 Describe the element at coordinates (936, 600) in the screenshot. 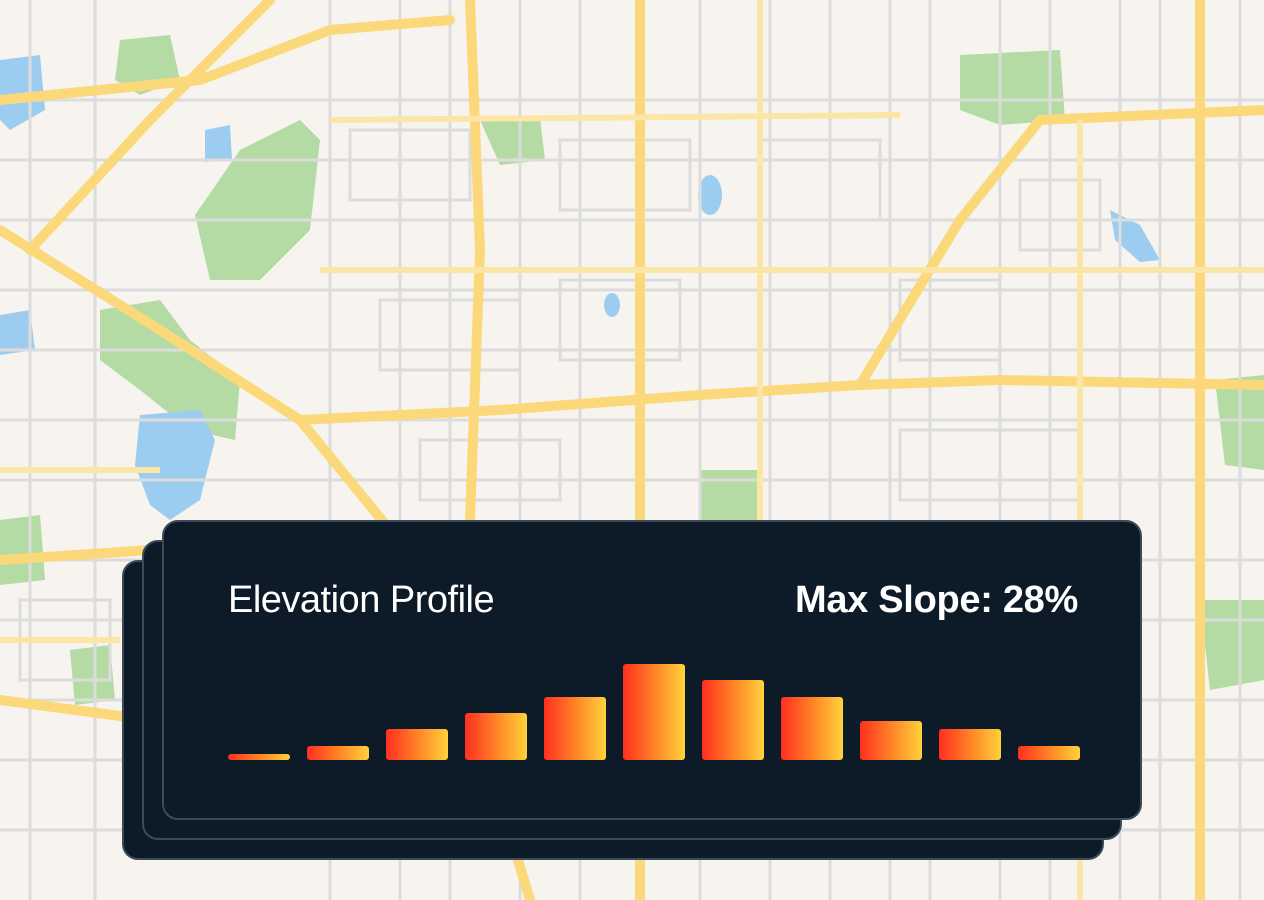

I see `max-slope-value: Max Slope: 28%` at that location.